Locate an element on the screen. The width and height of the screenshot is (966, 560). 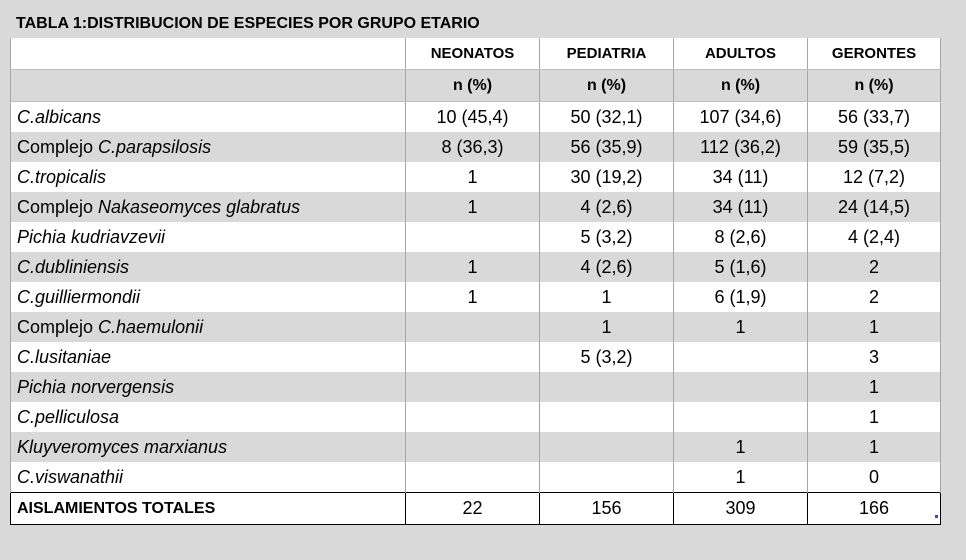
species-name-cell: Complejo Nakaseomyces glabratus is located at coordinates (208, 207).